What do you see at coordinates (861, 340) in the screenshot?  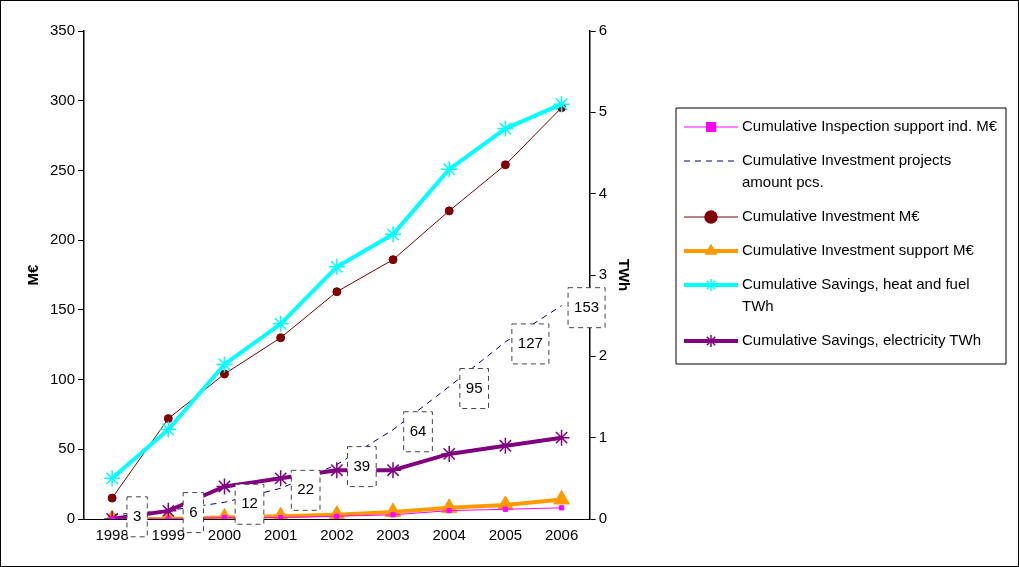 I see `legend-label: Cumulative Savings, electricity TWh` at bounding box center [861, 340].